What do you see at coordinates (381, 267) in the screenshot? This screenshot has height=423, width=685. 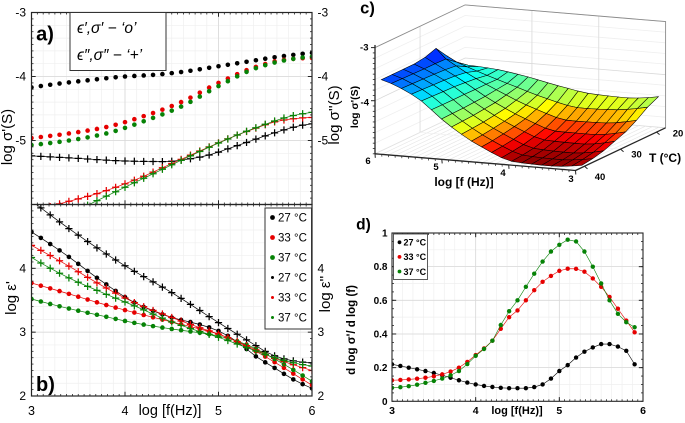 I see `svg-text: 0.8` at bounding box center [381, 267].